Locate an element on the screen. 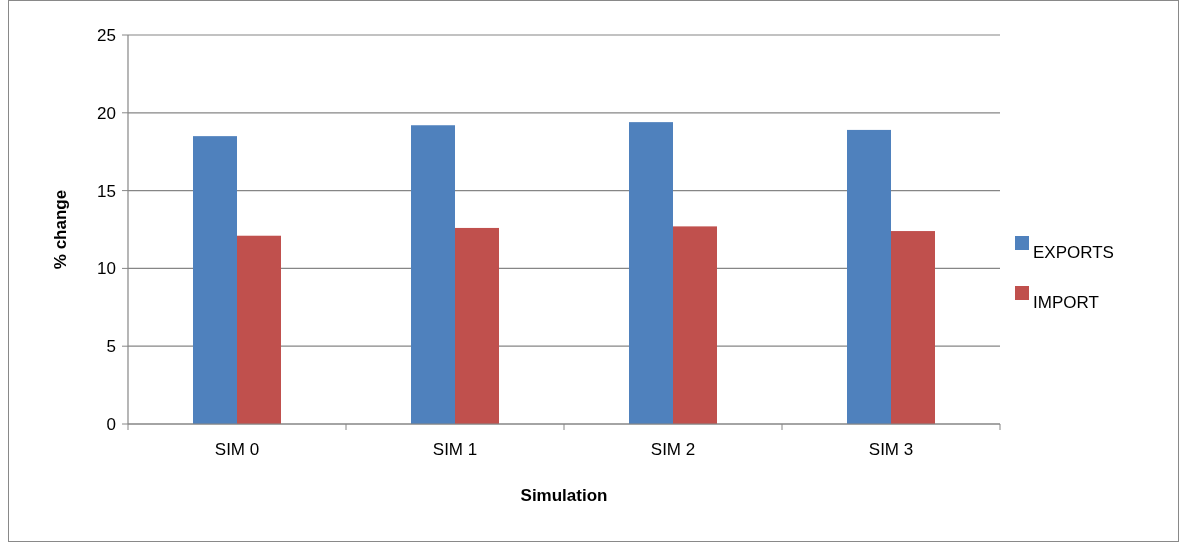 Image resolution: width=1179 pixels, height=542 pixels. y-tick-label: 10 is located at coordinates (106, 269).